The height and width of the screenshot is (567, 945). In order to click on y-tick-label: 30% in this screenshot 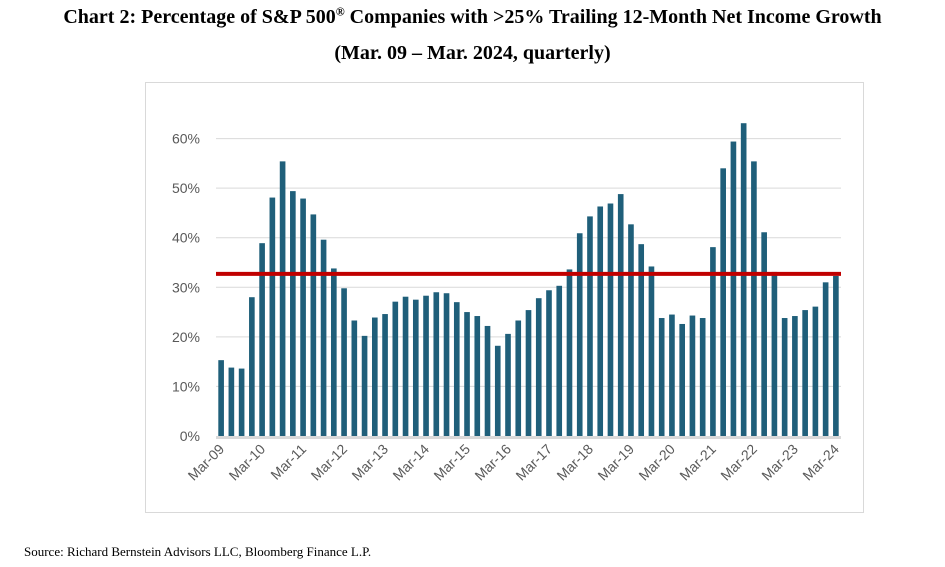, I will do `click(186, 287)`.